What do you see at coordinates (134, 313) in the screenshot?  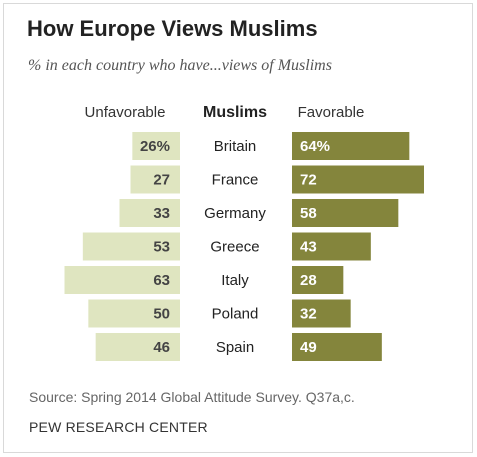 I see `unfavorable-bar-poland` at bounding box center [134, 313].